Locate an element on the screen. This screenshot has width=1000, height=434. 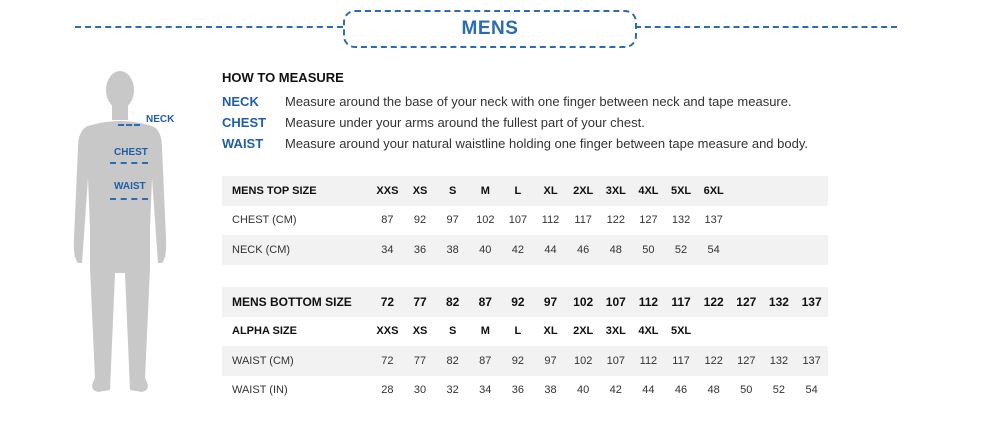
table-cell: 32 is located at coordinates (452, 390).